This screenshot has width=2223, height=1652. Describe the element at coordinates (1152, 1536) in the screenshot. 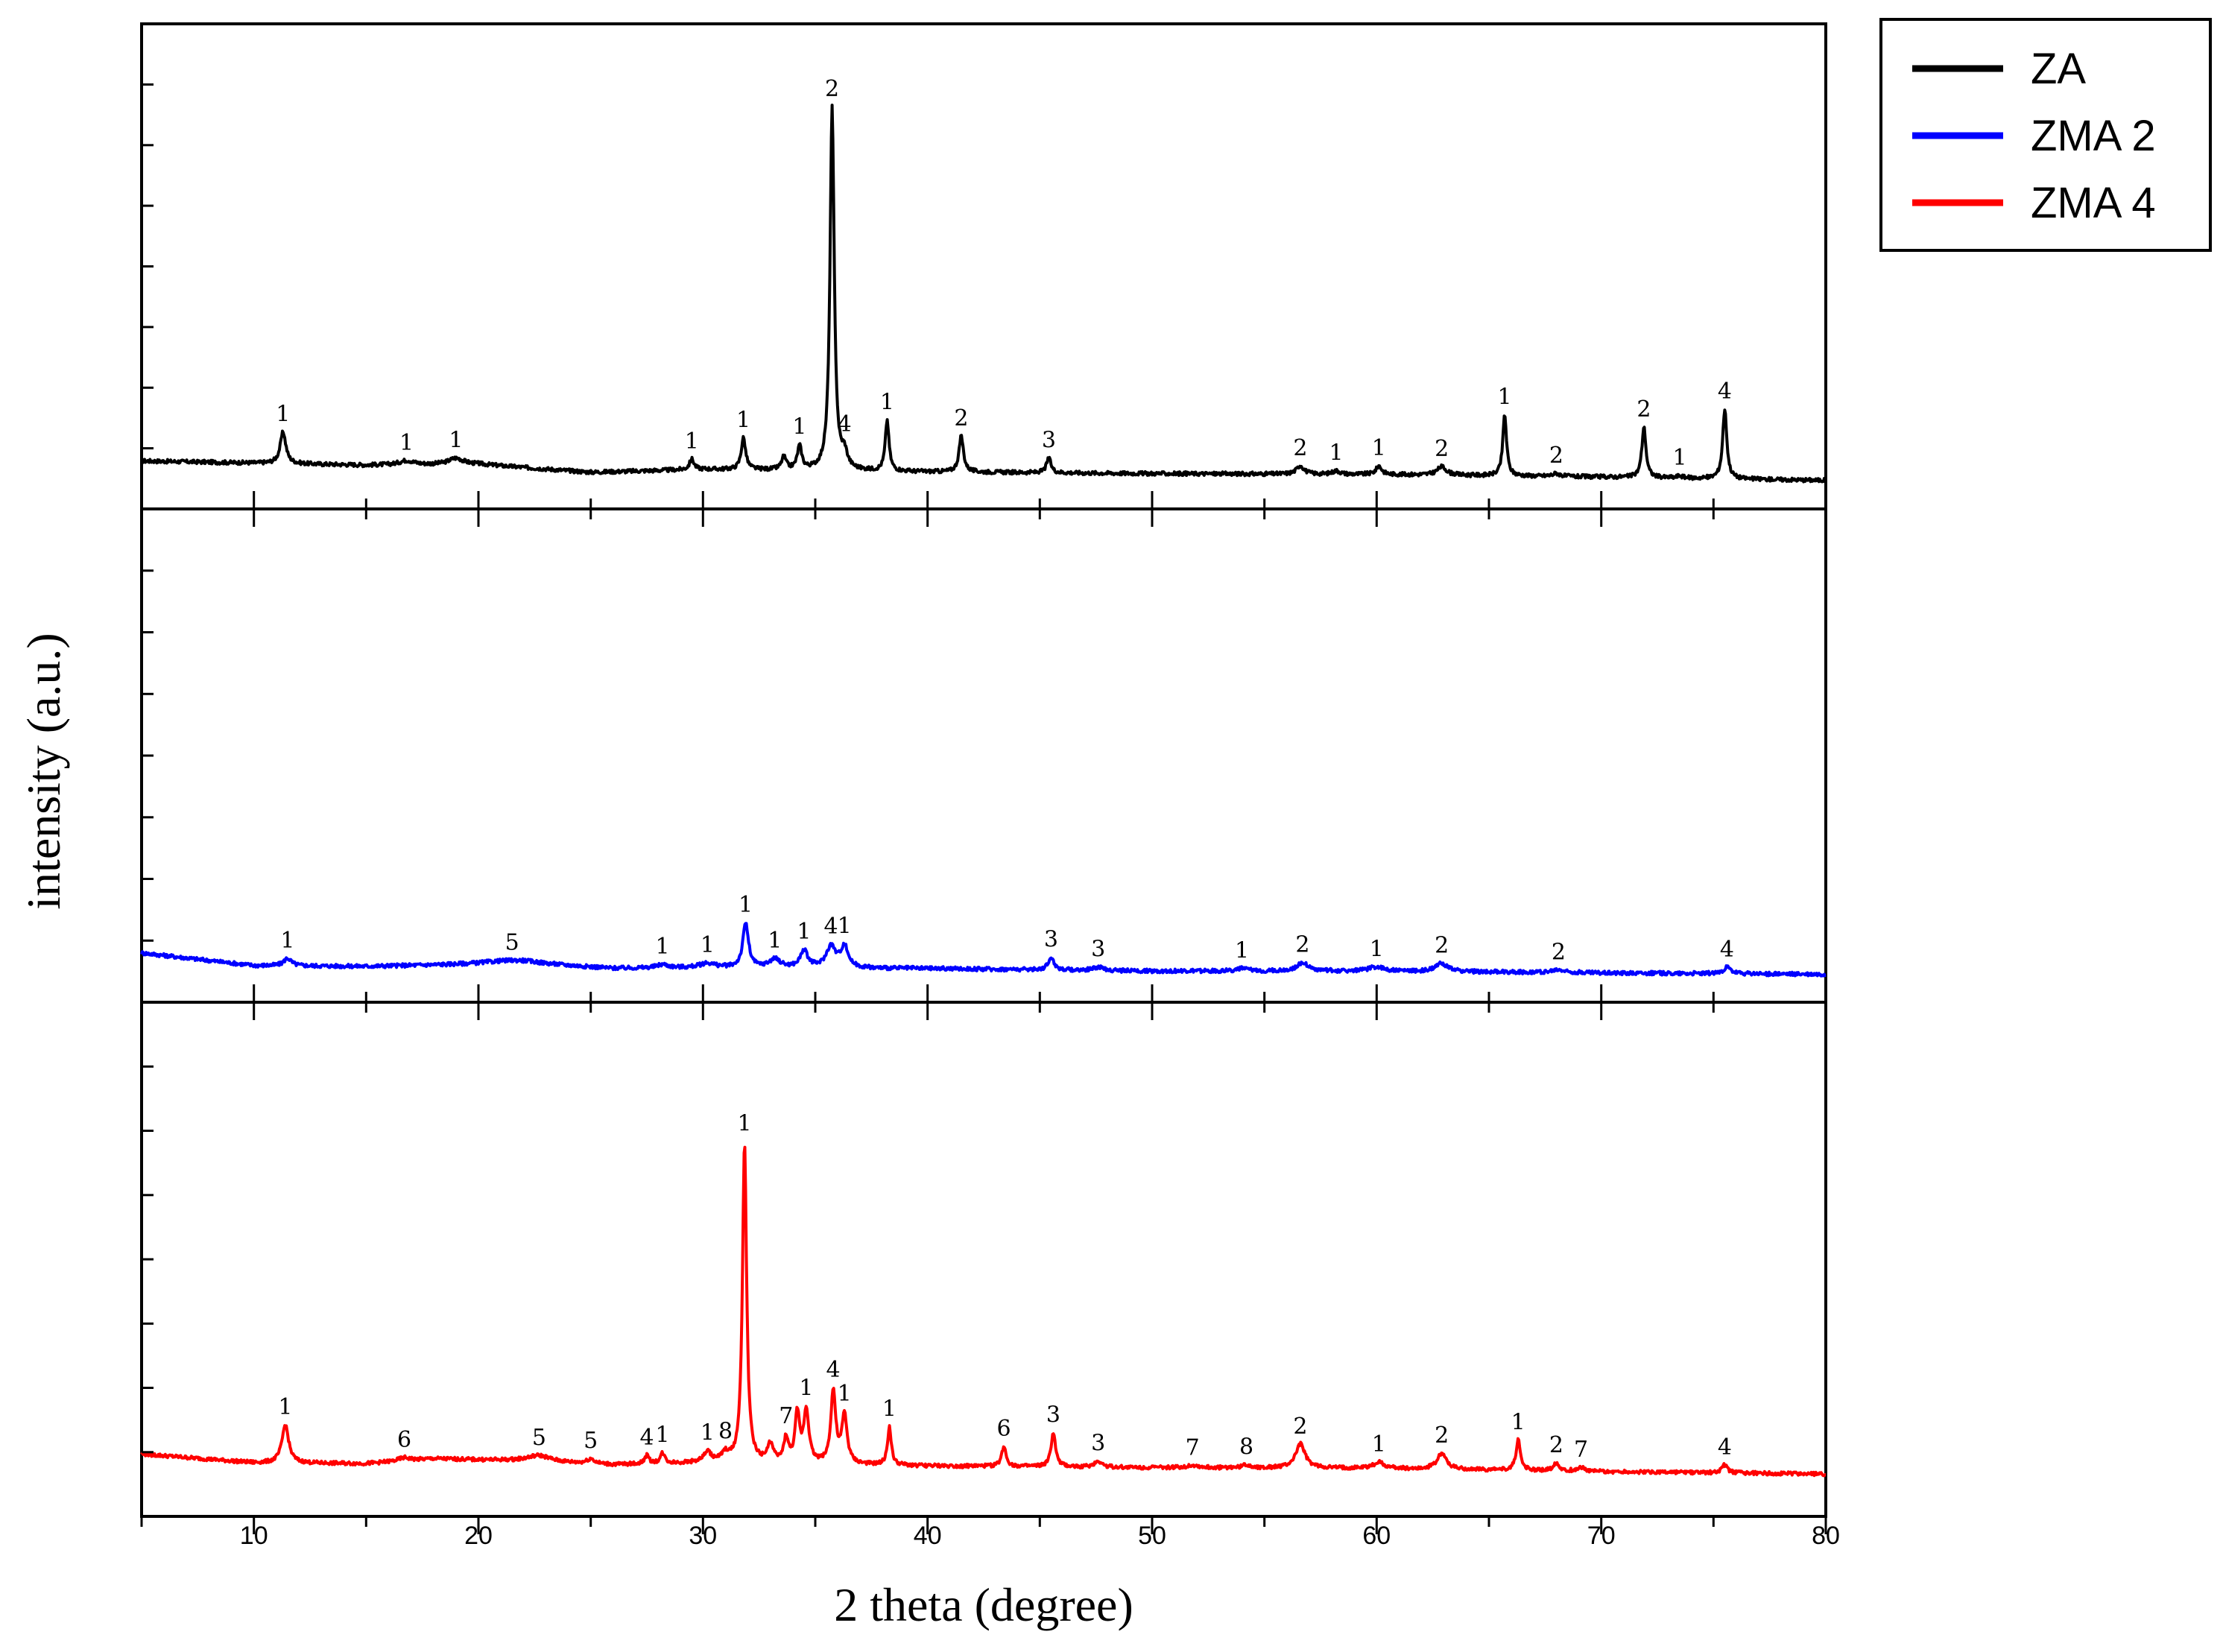

I see `x-tick-label: 50` at that location.